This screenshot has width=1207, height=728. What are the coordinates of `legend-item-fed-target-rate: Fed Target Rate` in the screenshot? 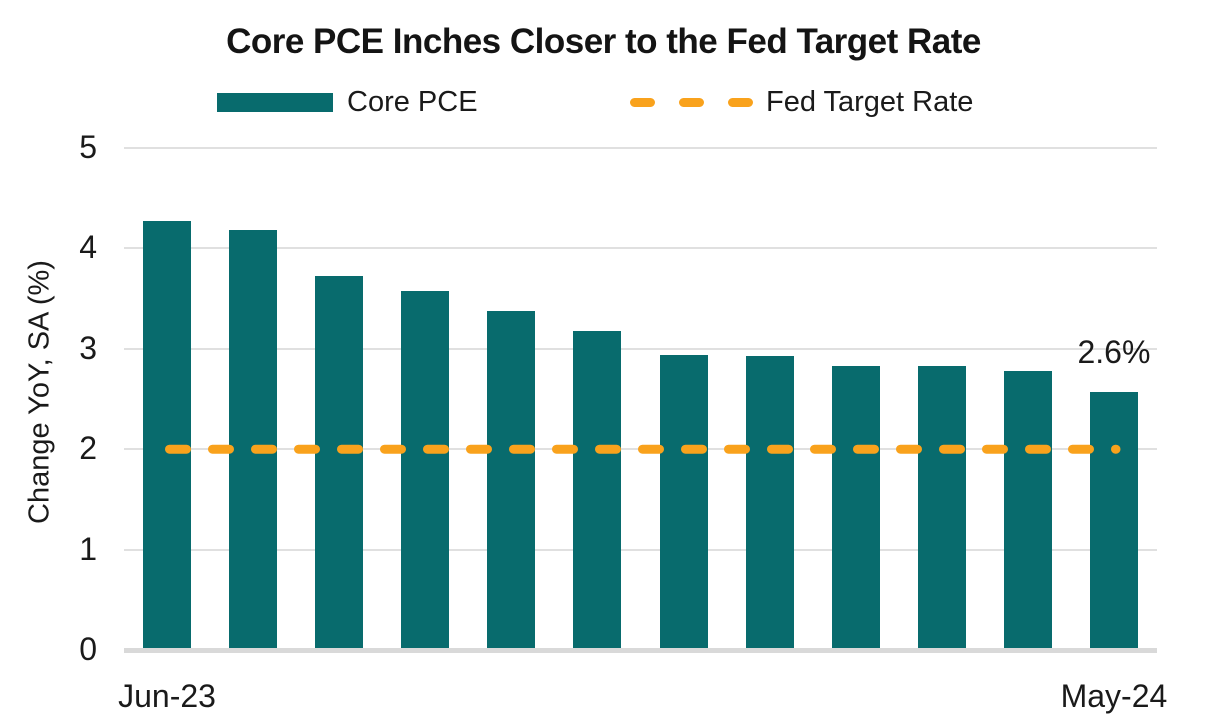 It's located at (801, 102).